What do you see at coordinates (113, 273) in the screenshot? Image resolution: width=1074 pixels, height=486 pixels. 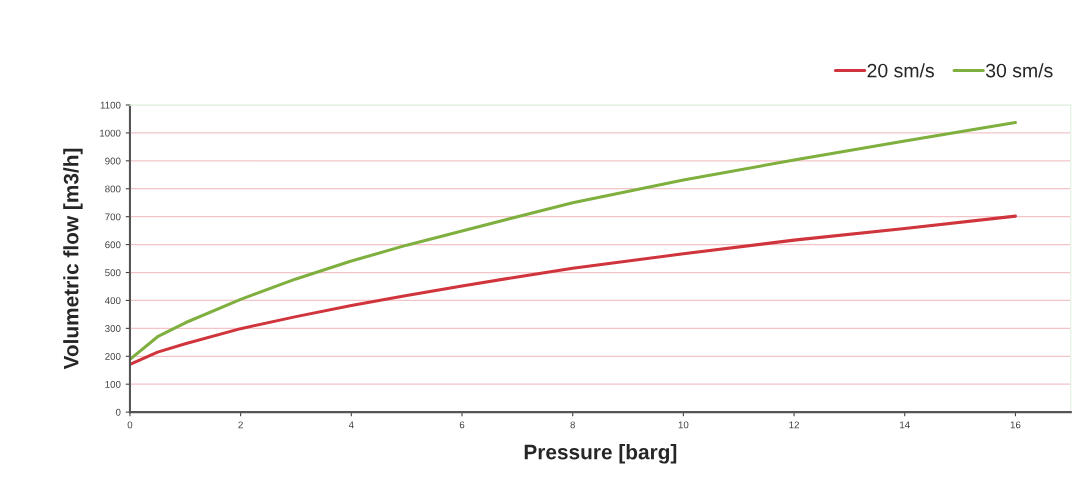 I see `y-tick-label: 500` at bounding box center [113, 273].